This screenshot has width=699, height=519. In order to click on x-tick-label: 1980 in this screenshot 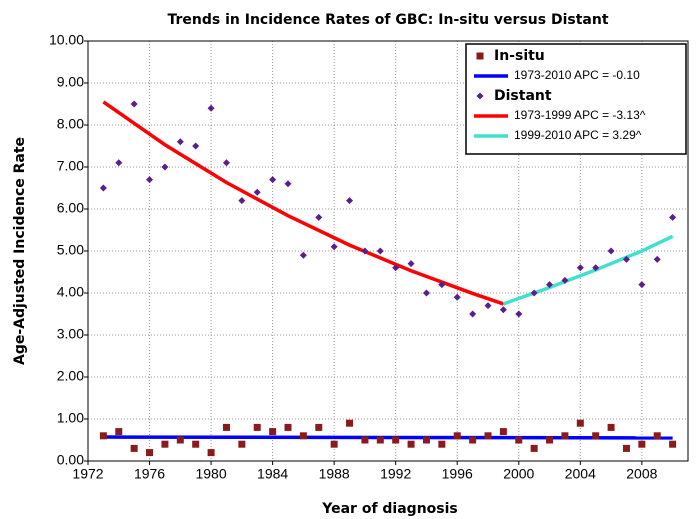, I will do `click(210, 474)`.